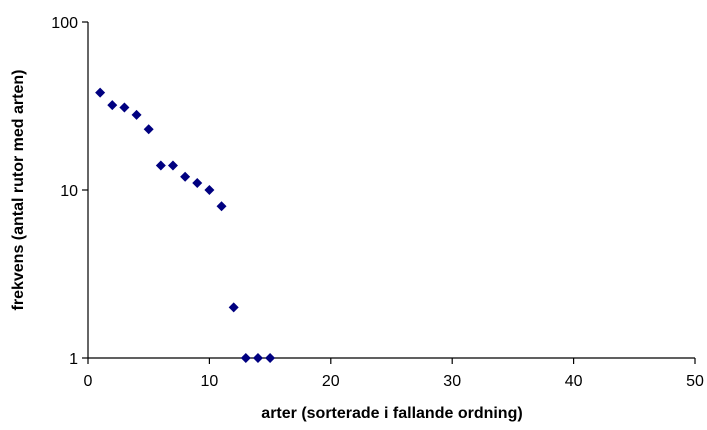 This screenshot has height=430, width=707. What do you see at coordinates (452, 381) in the screenshot?
I see `x-tick-label: 30` at bounding box center [452, 381].